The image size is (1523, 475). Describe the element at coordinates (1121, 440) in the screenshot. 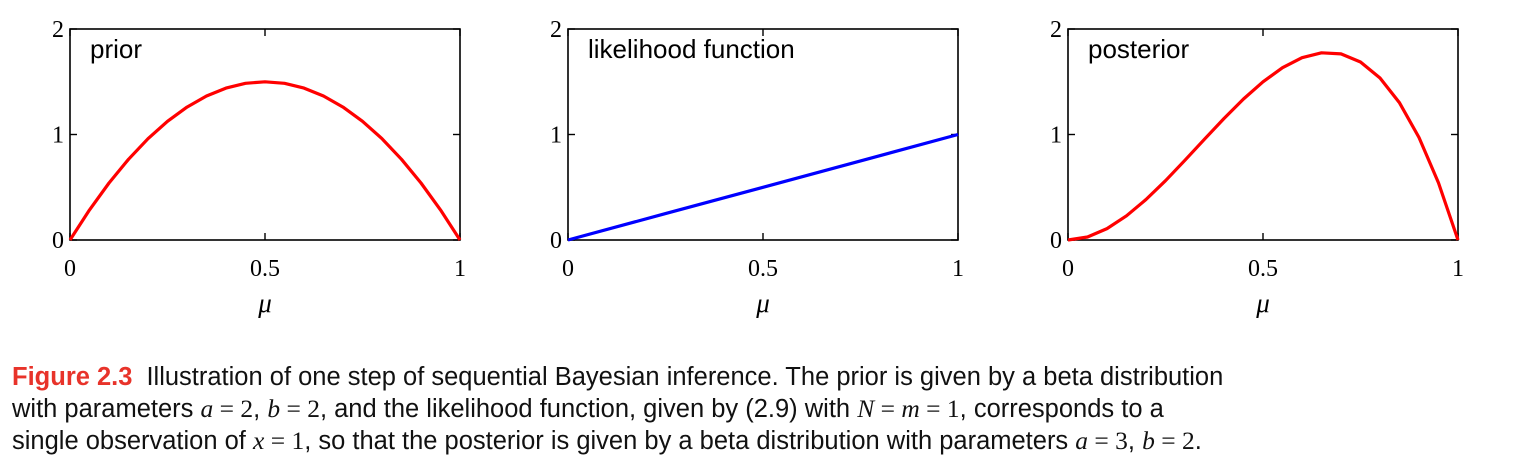

I see `math-num: 3` at that location.